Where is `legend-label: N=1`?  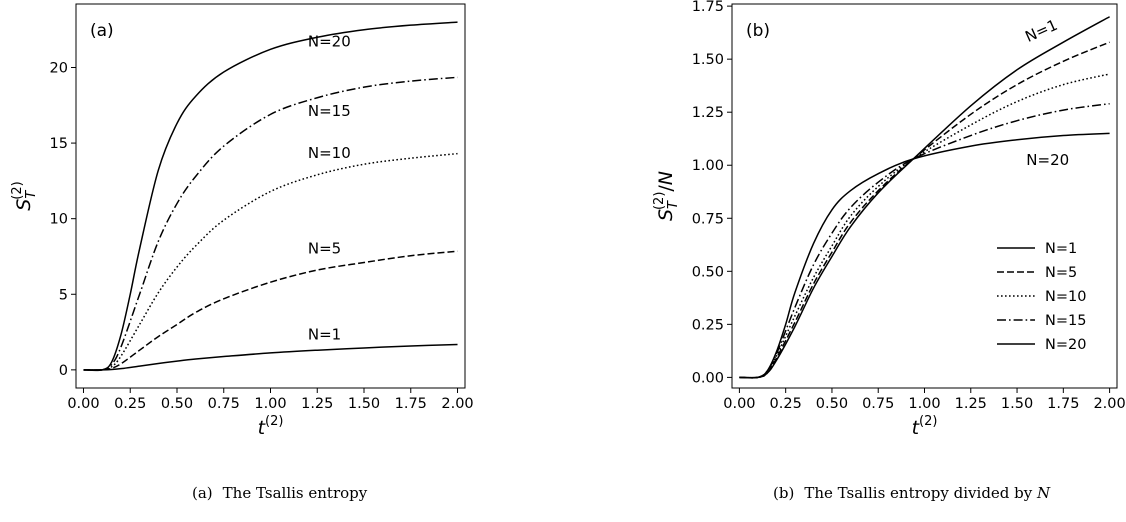 legend-label: N=1 is located at coordinates (1061, 249).